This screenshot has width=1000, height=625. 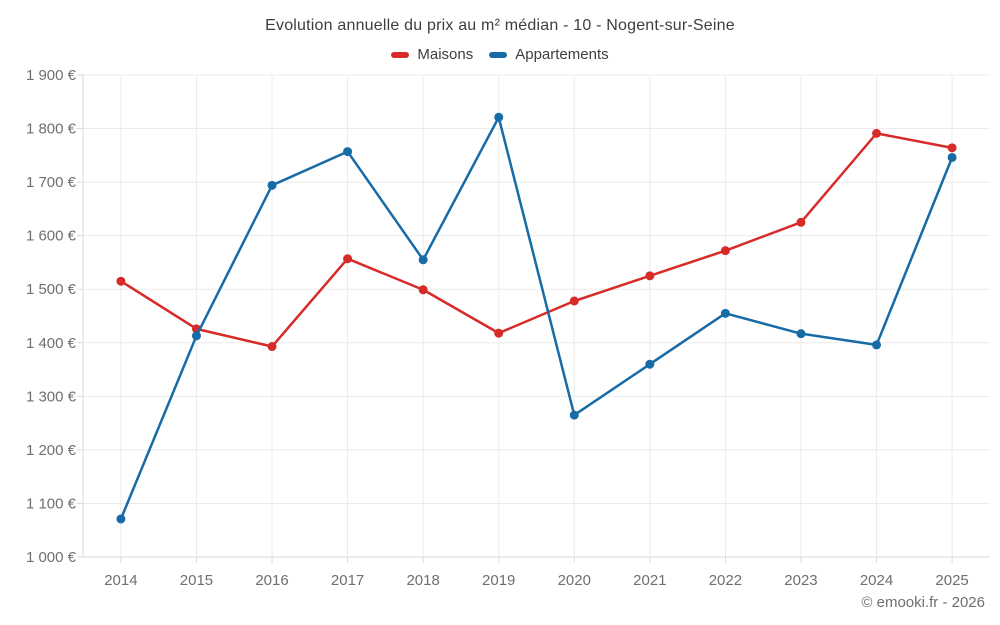 What do you see at coordinates (800, 580) in the screenshot?
I see `x-axis-label-2023: 2023` at bounding box center [800, 580].